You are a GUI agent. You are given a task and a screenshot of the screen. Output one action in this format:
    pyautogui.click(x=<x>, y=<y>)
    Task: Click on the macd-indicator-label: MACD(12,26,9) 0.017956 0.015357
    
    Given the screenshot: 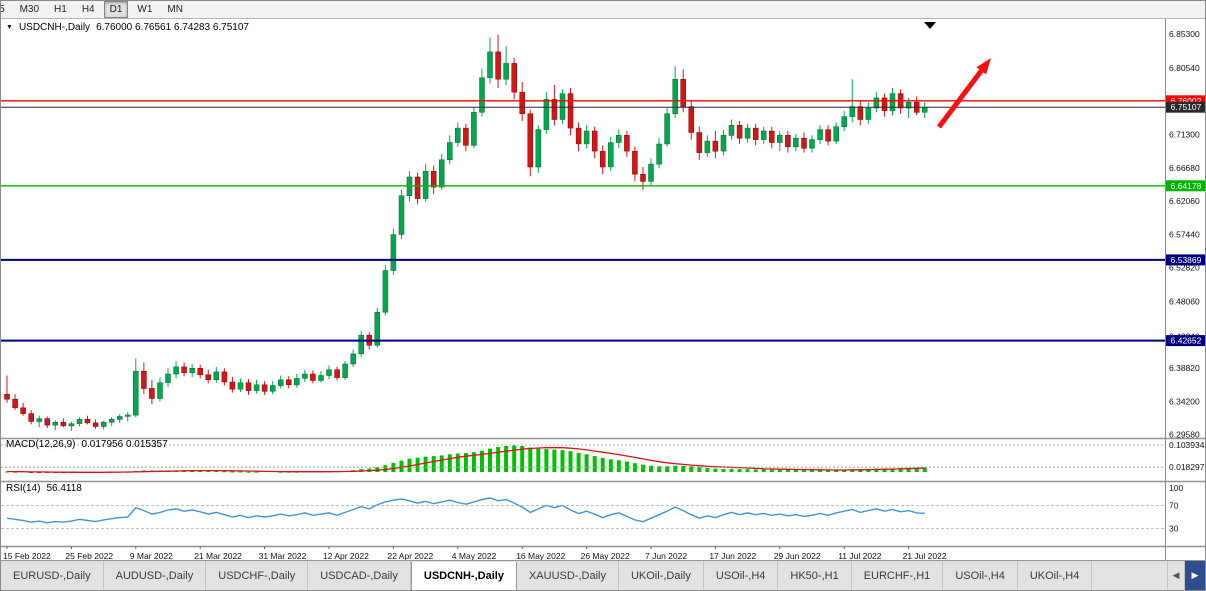 What is the action you would take?
    pyautogui.click(x=87, y=444)
    